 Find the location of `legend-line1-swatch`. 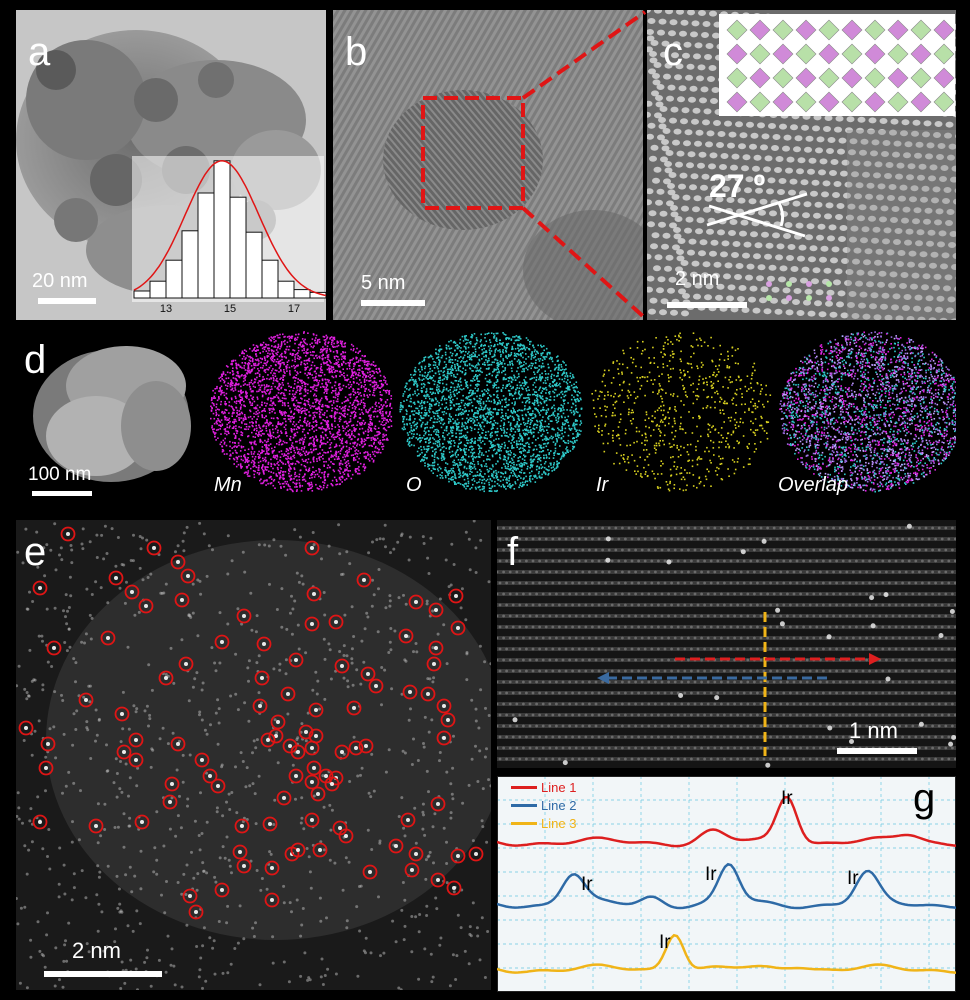

legend-line1-swatch is located at coordinates (524, 787).